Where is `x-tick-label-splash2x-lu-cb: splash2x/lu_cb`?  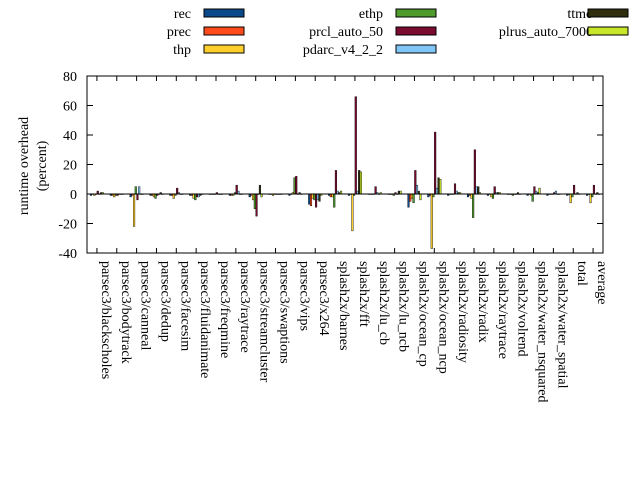 x-tick-label-splash2x-lu-cb: splash2x/lu_cb is located at coordinates (383, 303).